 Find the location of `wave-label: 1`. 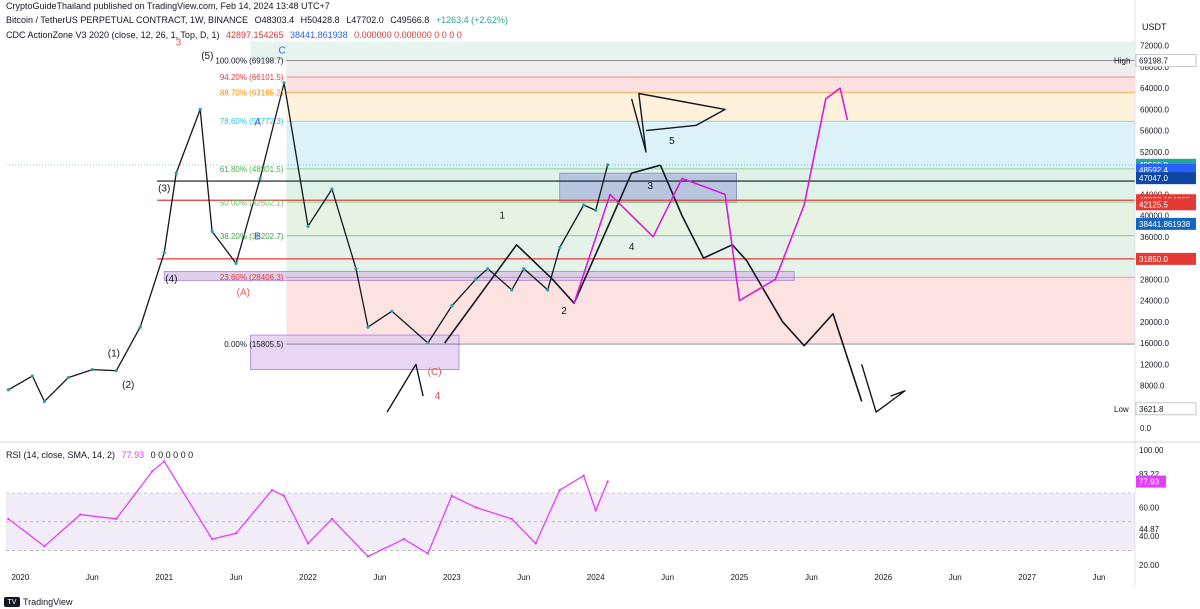

wave-label: 1 is located at coordinates (502, 215).